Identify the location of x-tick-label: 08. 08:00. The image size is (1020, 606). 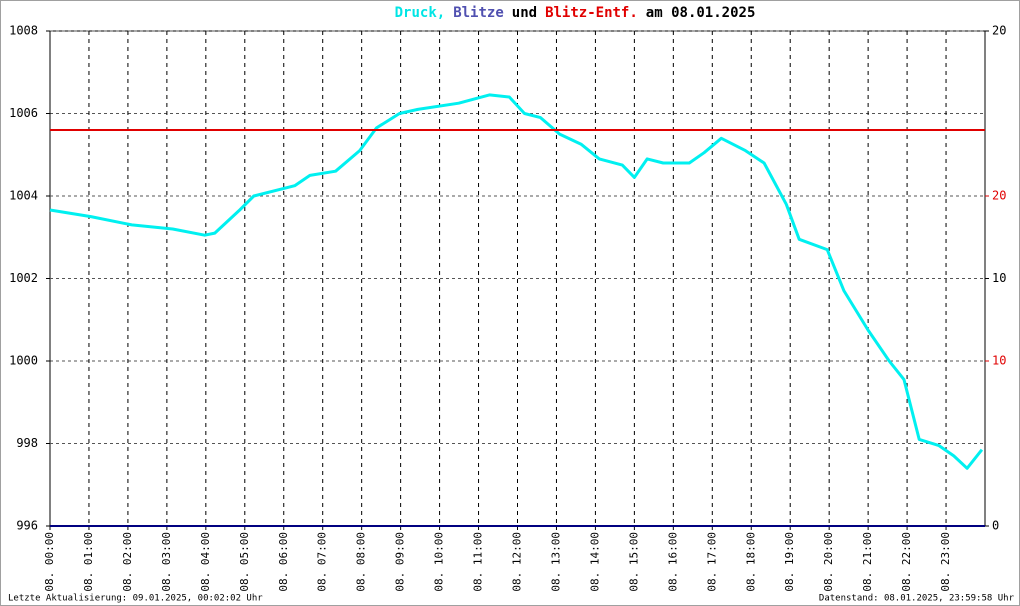
(361, 562).